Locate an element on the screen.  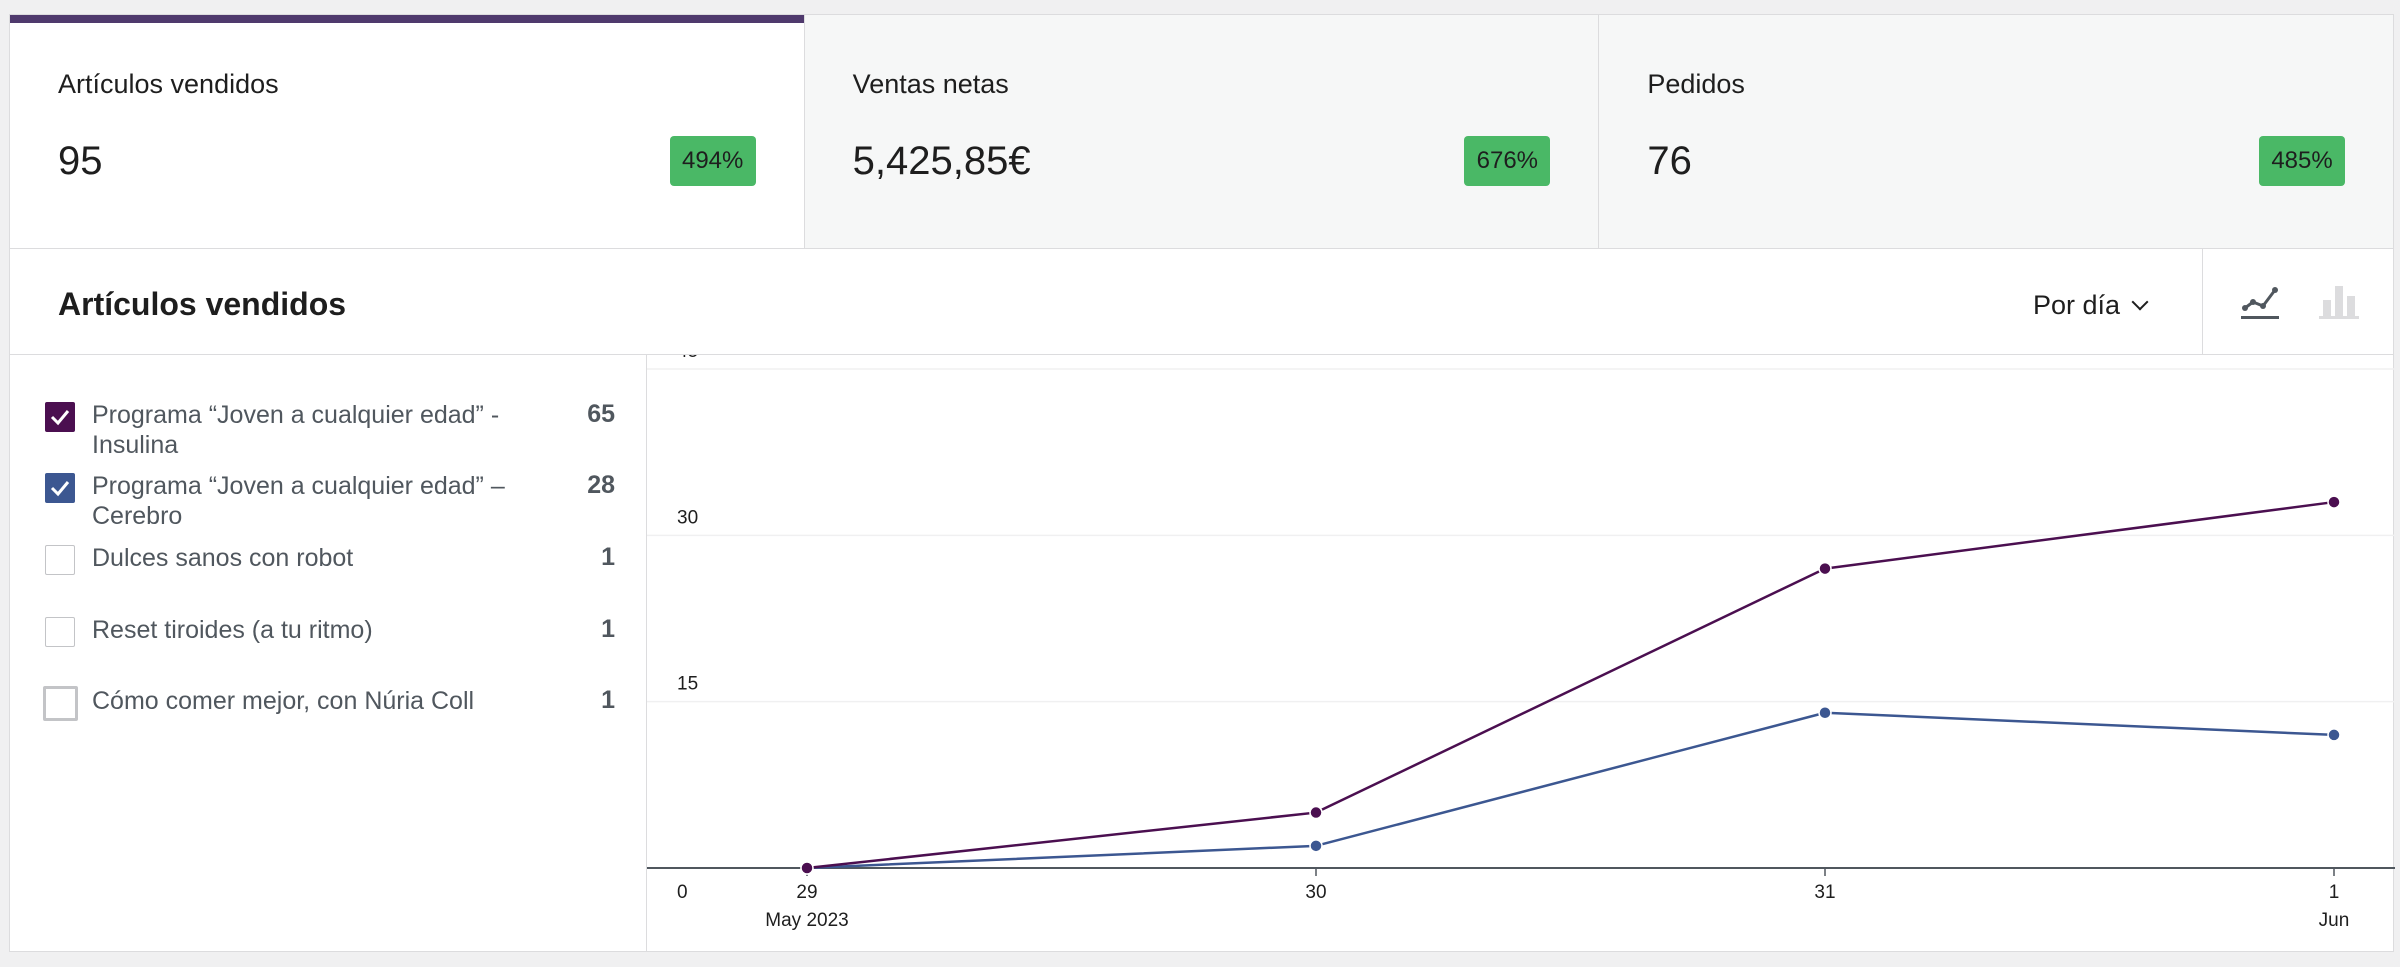
chart-type-switch is located at coordinates (2299, 301).